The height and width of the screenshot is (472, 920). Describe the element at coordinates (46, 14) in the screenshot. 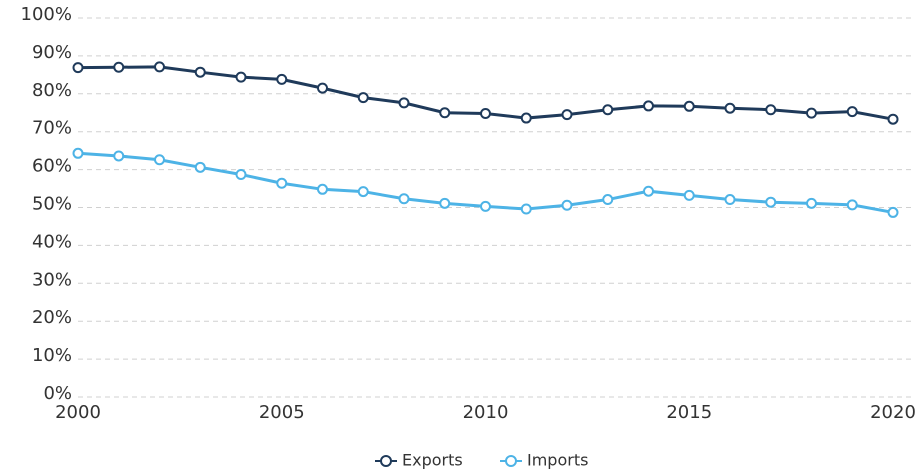

I see `y-tick-label: 100%` at that location.